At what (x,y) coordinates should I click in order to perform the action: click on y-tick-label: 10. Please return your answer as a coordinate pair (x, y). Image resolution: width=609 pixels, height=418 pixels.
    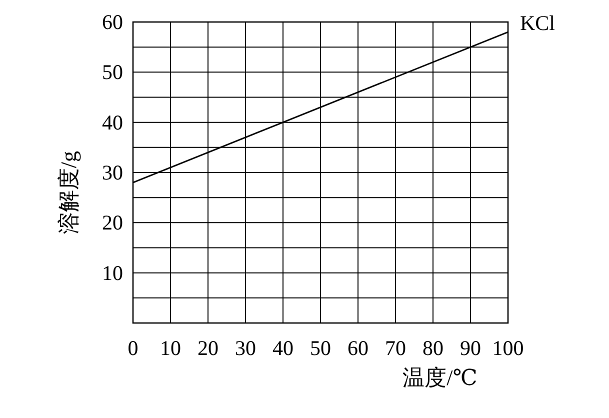
    Looking at the image, I should click on (112, 272).